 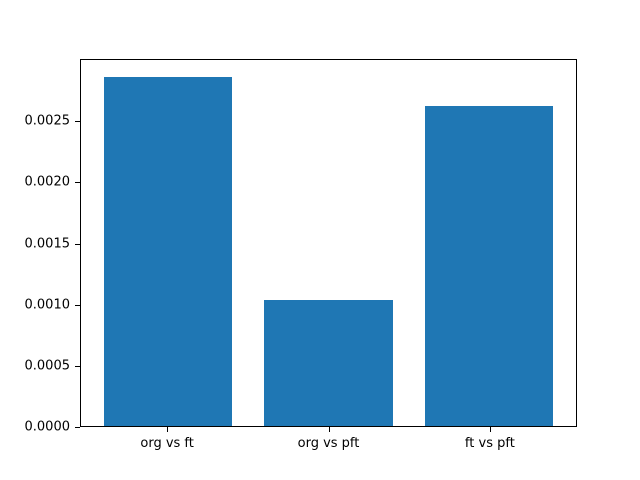 What do you see at coordinates (168, 251) in the screenshot?
I see `bar-org-vs-ft` at bounding box center [168, 251].